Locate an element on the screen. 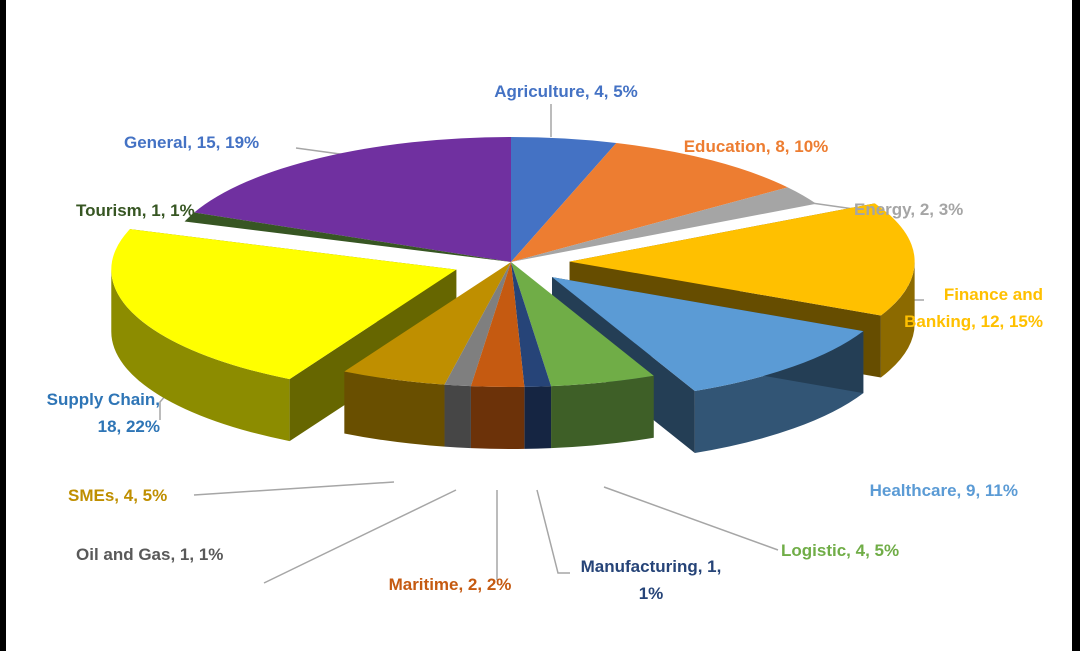  slice-top-smes is located at coordinates (427, 323).